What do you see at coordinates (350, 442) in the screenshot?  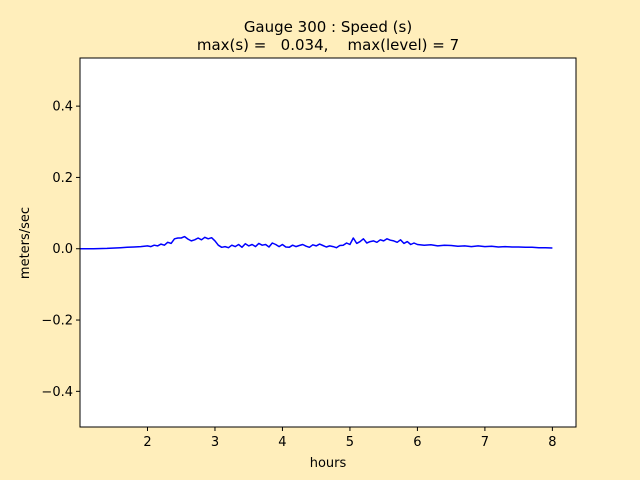 I see `x-tick-label: 5` at bounding box center [350, 442].